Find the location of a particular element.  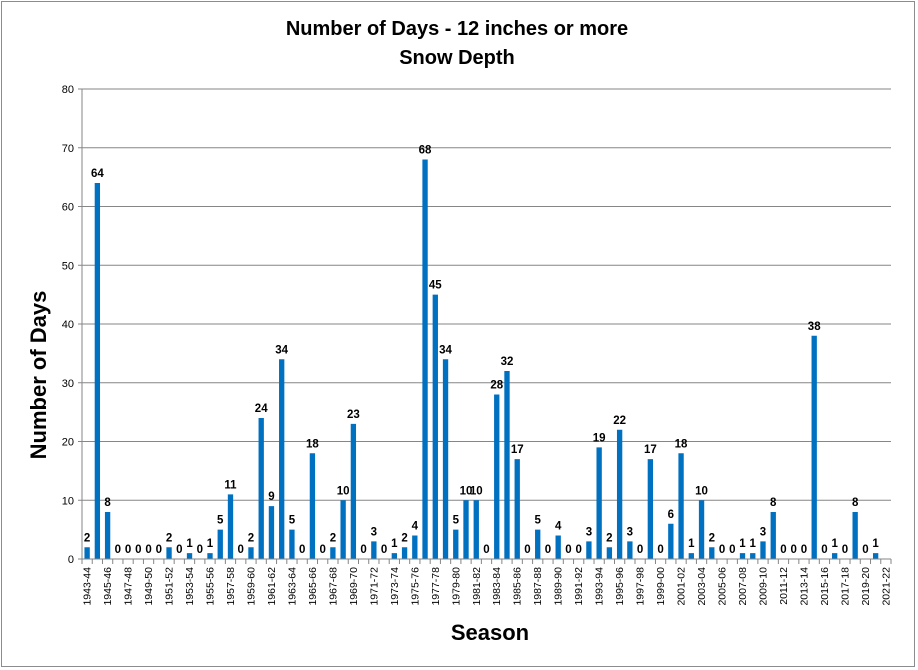

x-tick-label: 1987-88 is located at coordinates (538, 586).